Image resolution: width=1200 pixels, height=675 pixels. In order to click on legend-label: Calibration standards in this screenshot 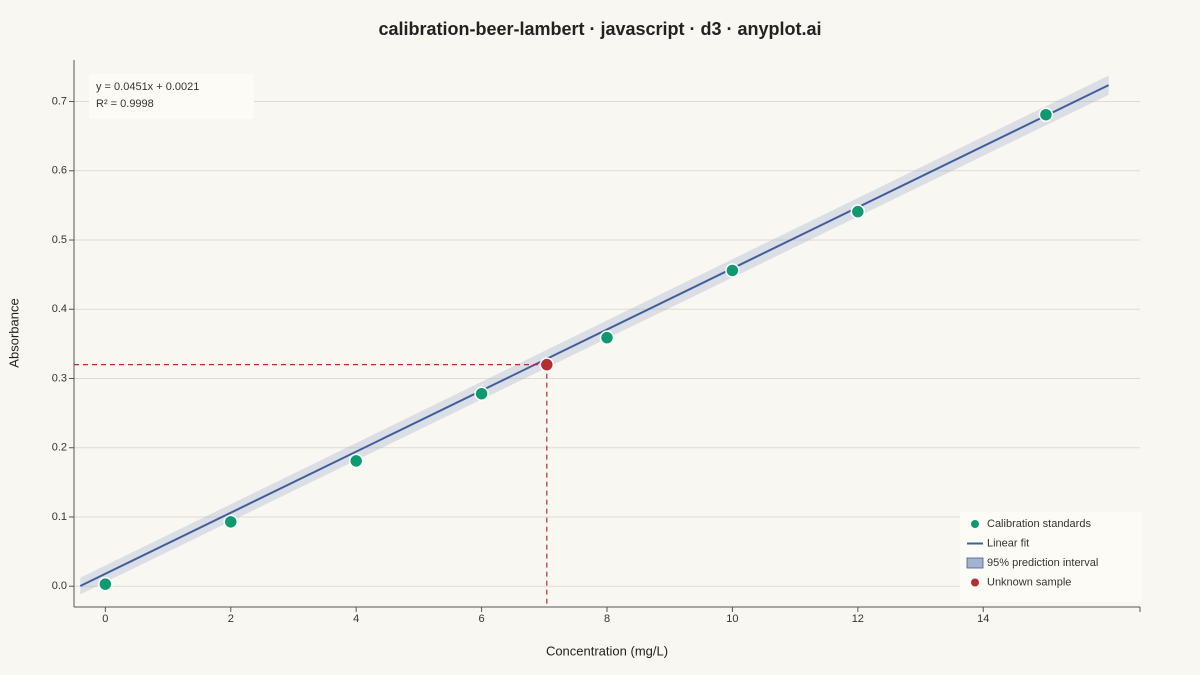, I will do `click(1039, 524)`.